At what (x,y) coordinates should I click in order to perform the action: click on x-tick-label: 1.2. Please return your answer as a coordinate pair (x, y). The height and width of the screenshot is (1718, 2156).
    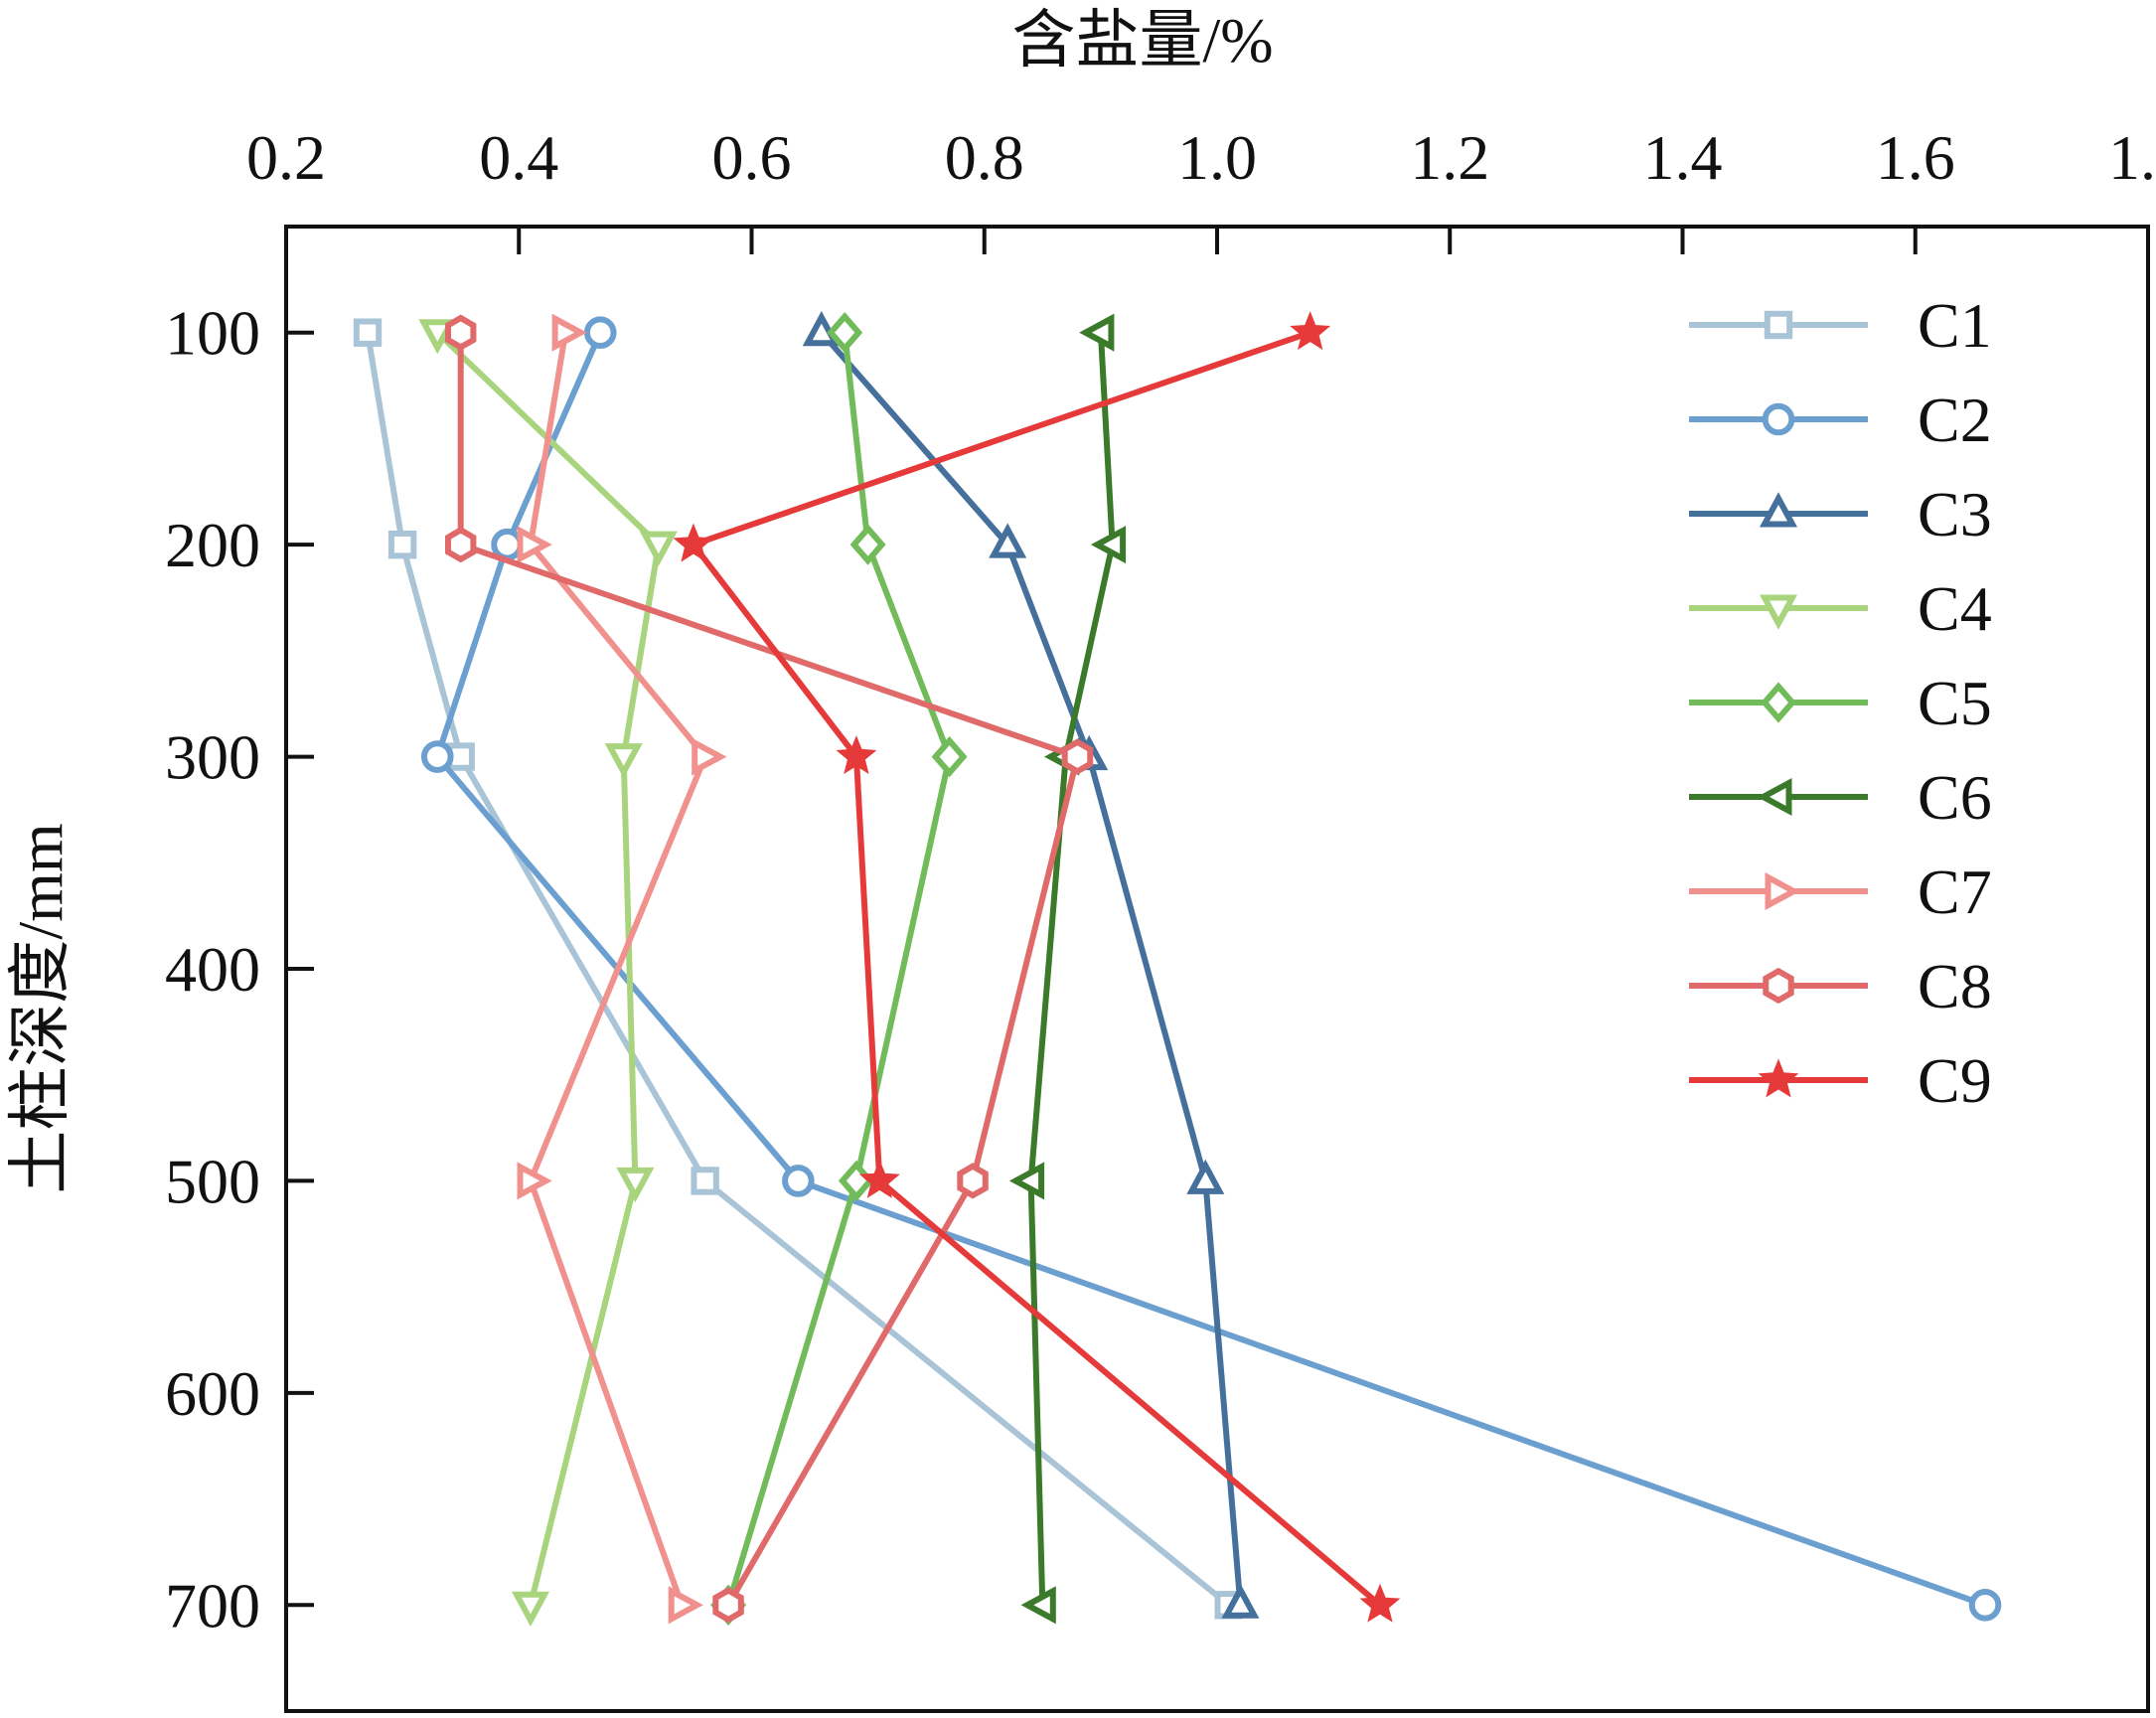
    Looking at the image, I should click on (1449, 157).